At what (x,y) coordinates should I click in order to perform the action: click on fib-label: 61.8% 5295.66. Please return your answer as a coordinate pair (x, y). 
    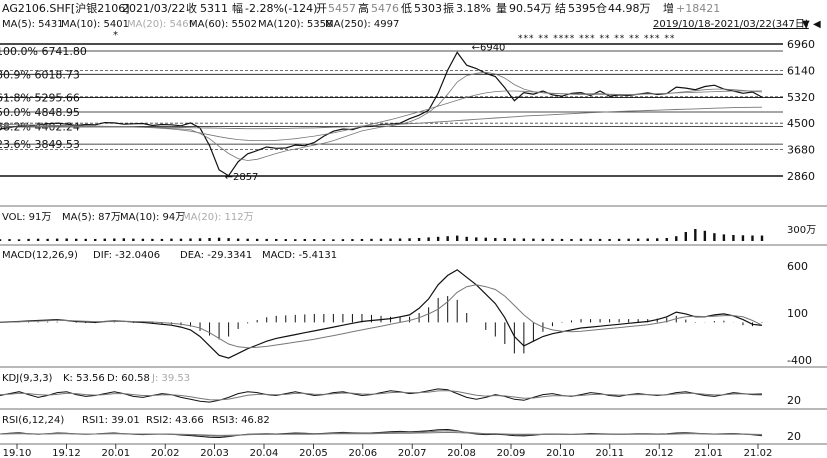
    Looking at the image, I should click on (40, 98).